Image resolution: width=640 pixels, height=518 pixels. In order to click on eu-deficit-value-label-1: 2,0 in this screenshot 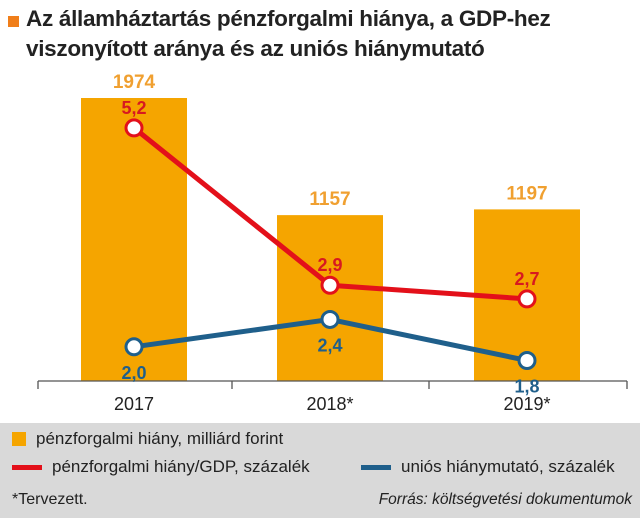, I will do `click(133, 373)`.